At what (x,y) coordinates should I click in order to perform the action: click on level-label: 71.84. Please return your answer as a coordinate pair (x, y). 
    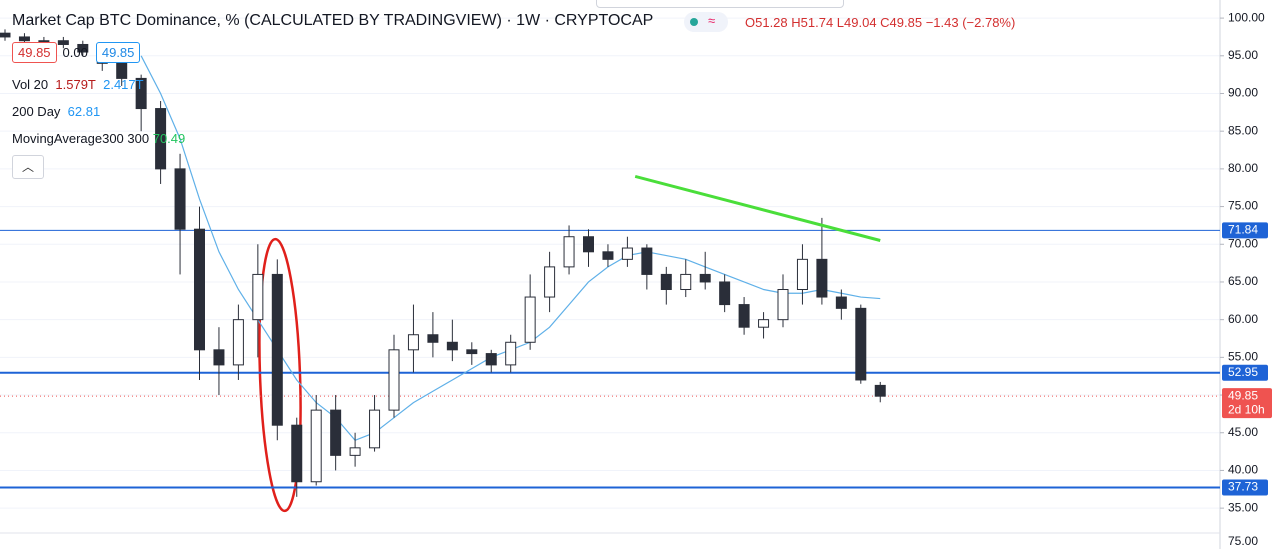
    Looking at the image, I should click on (1243, 230).